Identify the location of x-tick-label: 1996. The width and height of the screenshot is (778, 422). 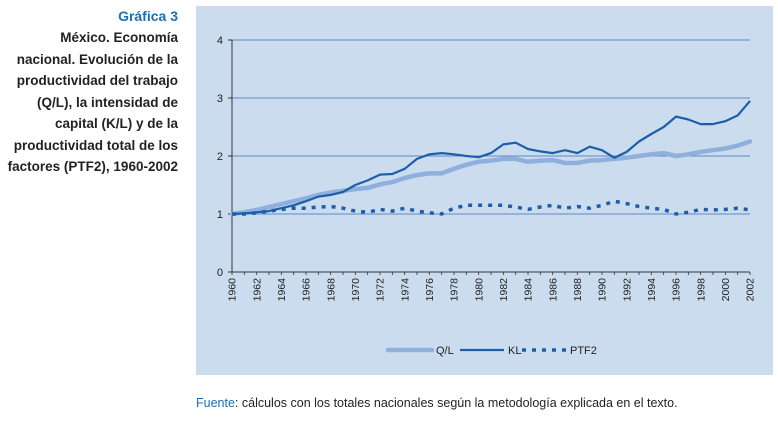
(677, 290).